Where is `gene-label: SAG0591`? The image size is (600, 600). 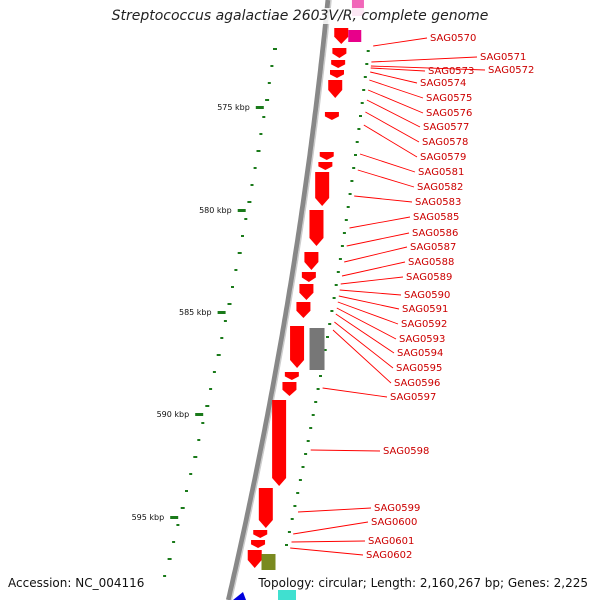
gene-label: SAG0591 is located at coordinates (425, 309).